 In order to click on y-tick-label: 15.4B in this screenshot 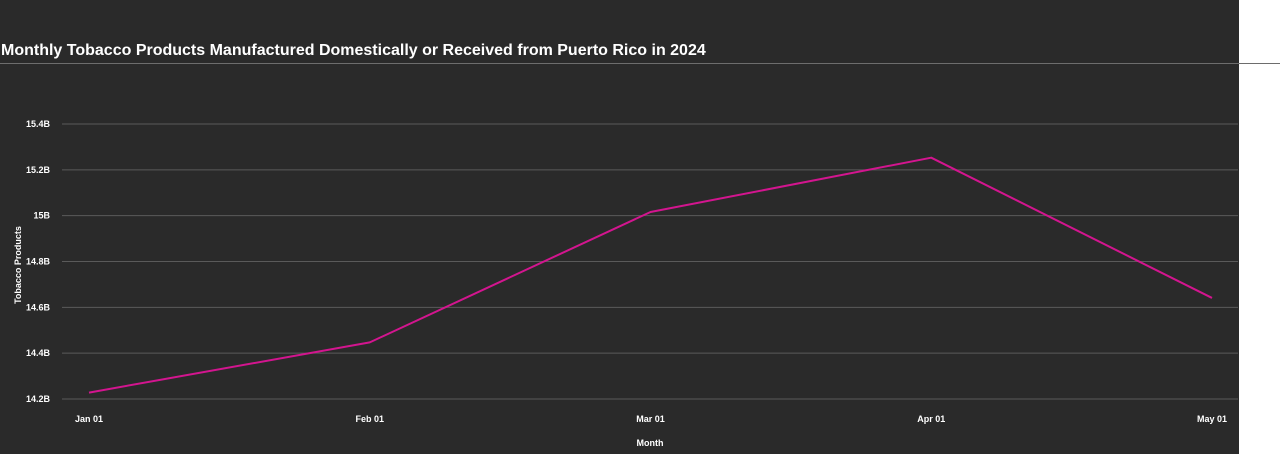, I will do `click(38, 124)`.